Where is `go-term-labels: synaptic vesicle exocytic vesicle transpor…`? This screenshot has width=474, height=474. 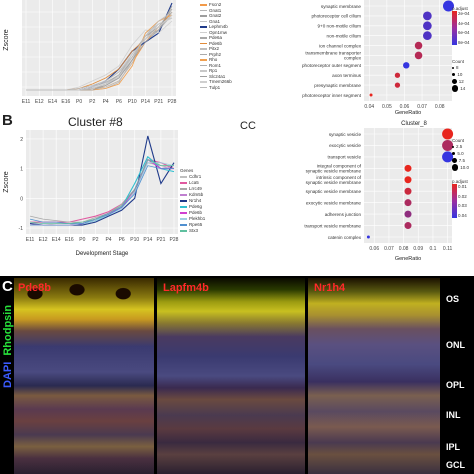 go-term-labels: synaptic vesicle exocytic vesicle transpor… is located at coordinates (332, 186).